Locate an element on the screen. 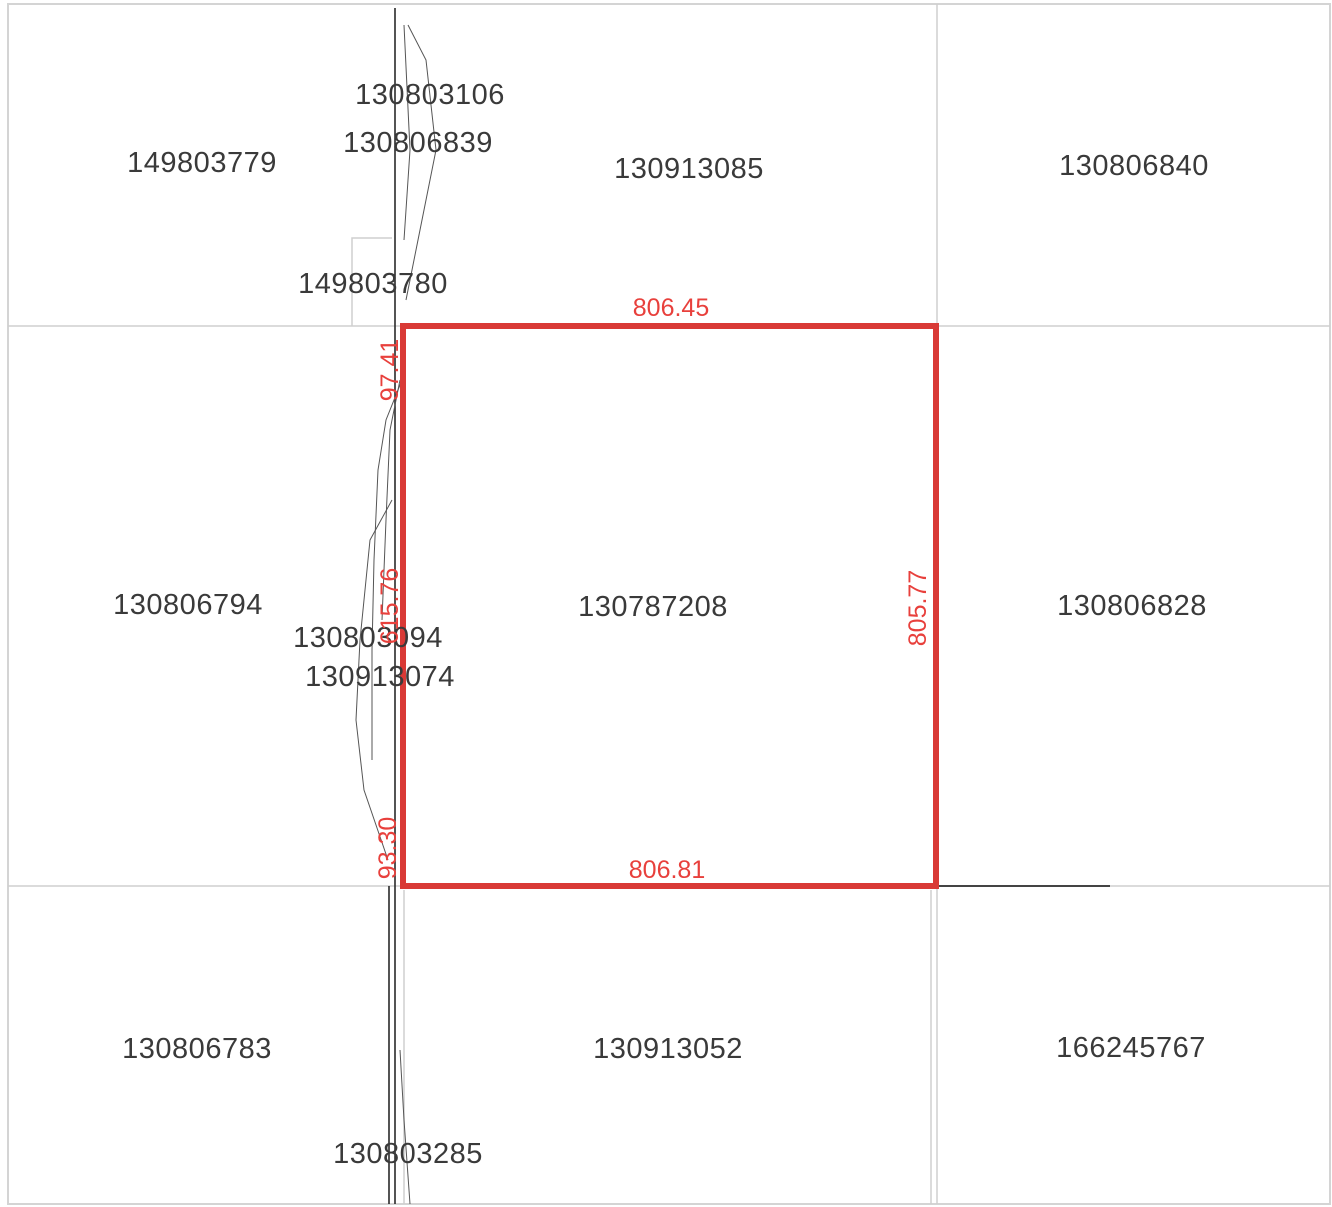 The image size is (1332, 1207). parcel-label-130803094: 130803094 is located at coordinates (368, 638).